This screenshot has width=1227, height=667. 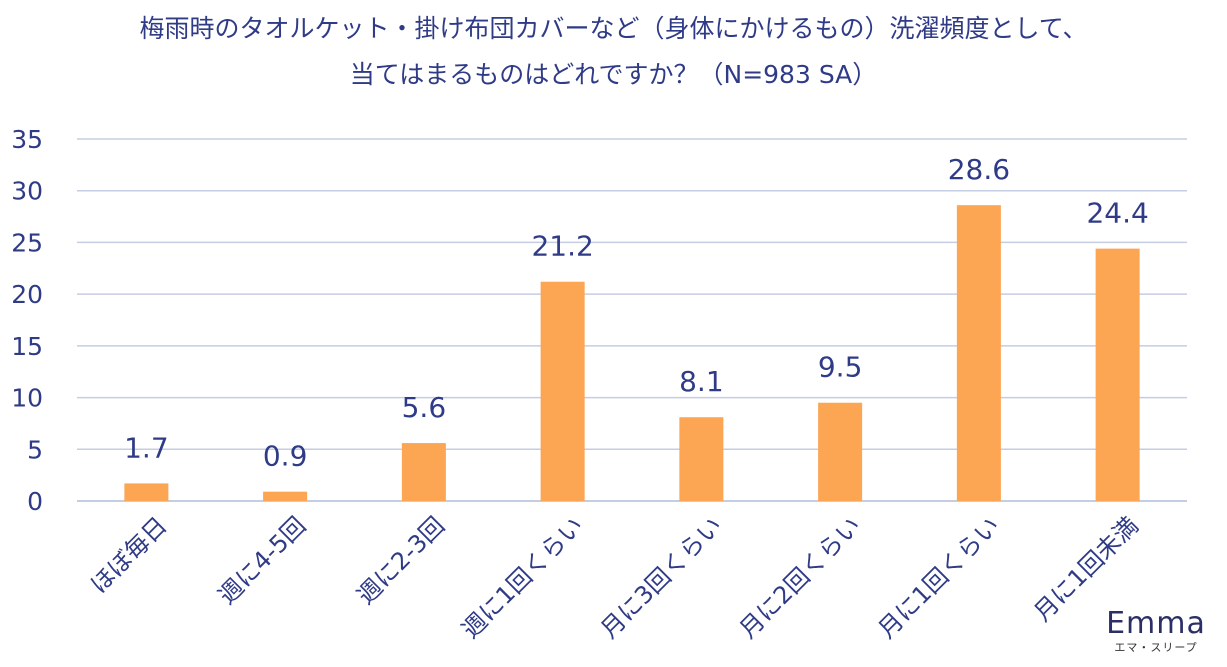 What do you see at coordinates (27, 191) in the screenshot?
I see `y-tick-label: 30` at bounding box center [27, 191].